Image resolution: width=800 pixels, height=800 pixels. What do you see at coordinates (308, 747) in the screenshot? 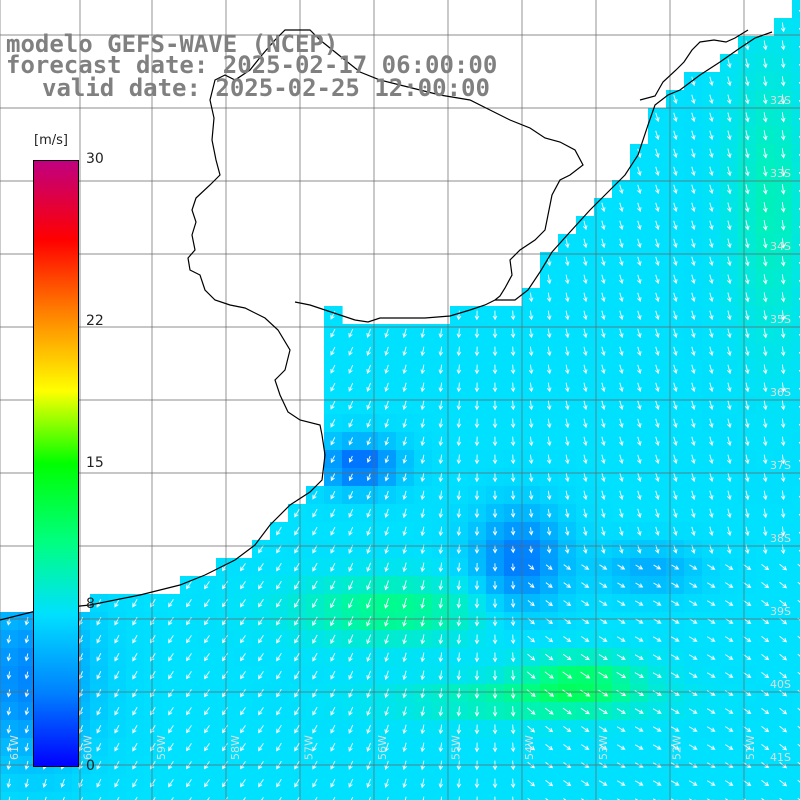
I see `longitude-label: 57W` at bounding box center [308, 747].